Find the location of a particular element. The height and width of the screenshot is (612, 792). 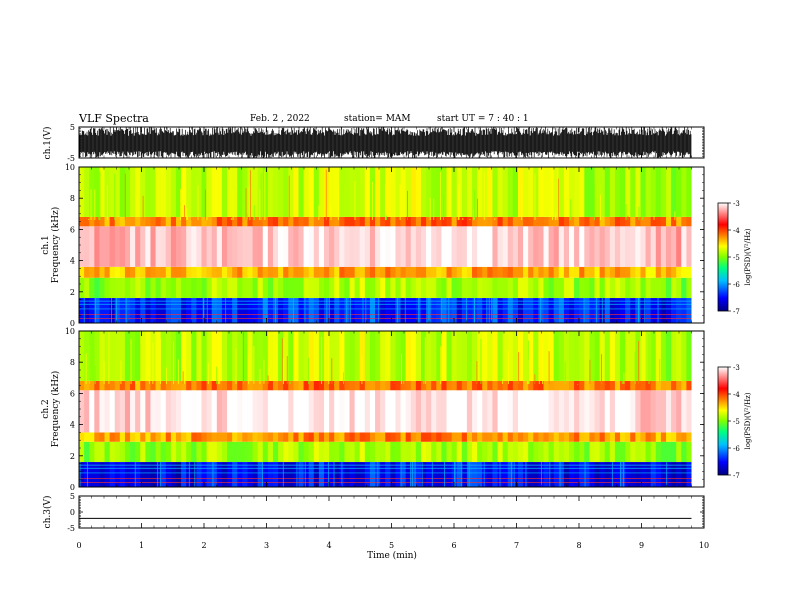

x-tick-label: 5 is located at coordinates (391, 545).